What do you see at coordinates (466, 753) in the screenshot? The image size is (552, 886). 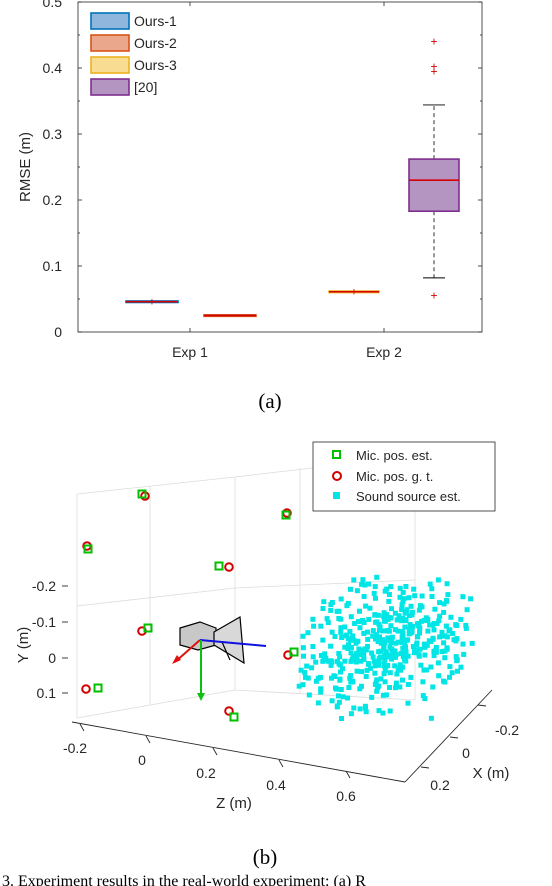 I see `x-tick-label: 0` at bounding box center [466, 753].